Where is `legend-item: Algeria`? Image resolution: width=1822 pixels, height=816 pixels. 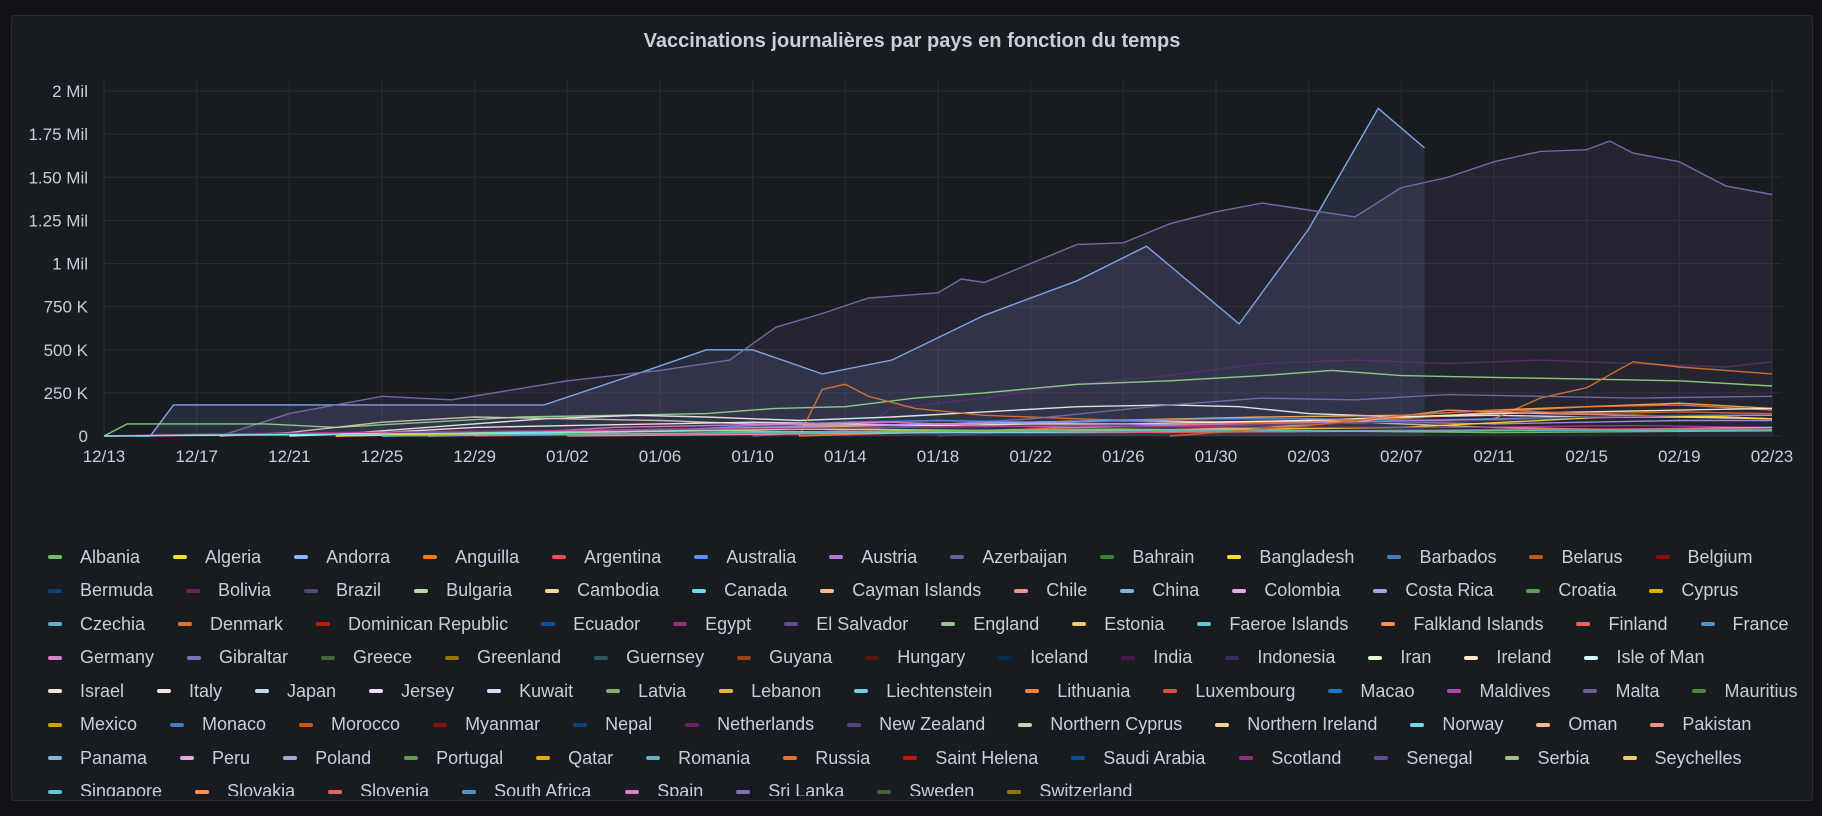 legend-item: Algeria is located at coordinates (217, 557).